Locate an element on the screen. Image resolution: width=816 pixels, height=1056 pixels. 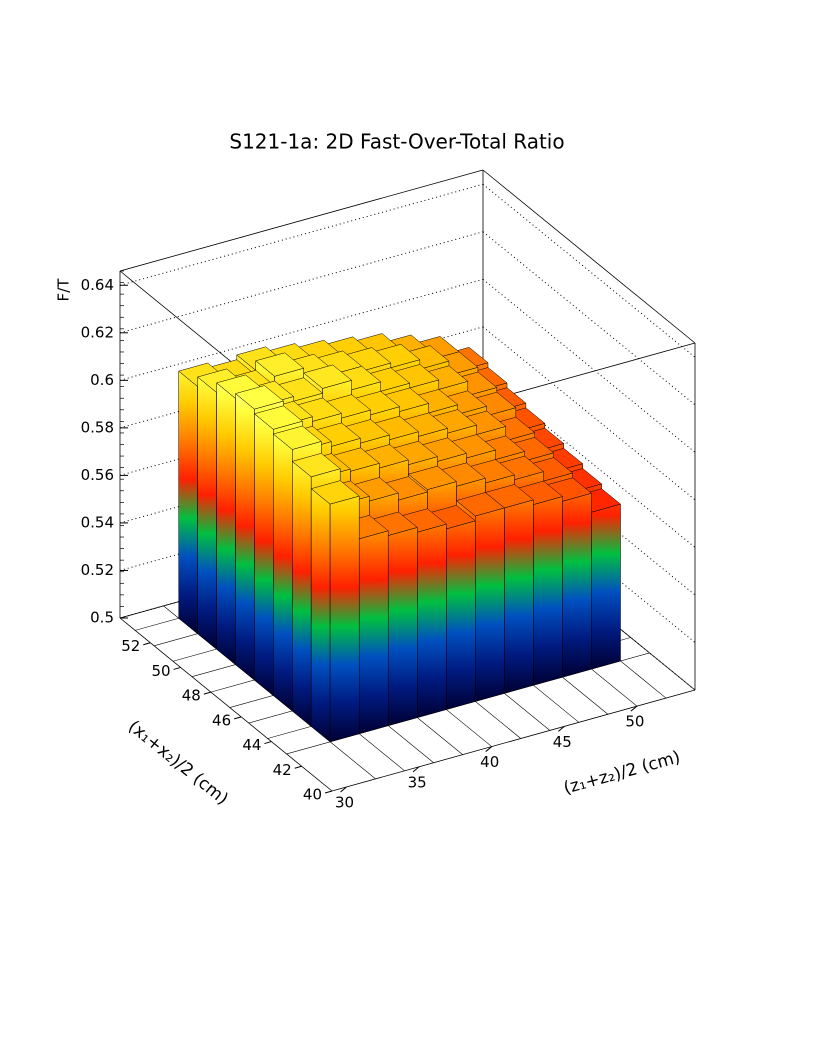
x-tick-label: 50 is located at coordinates (160, 671).